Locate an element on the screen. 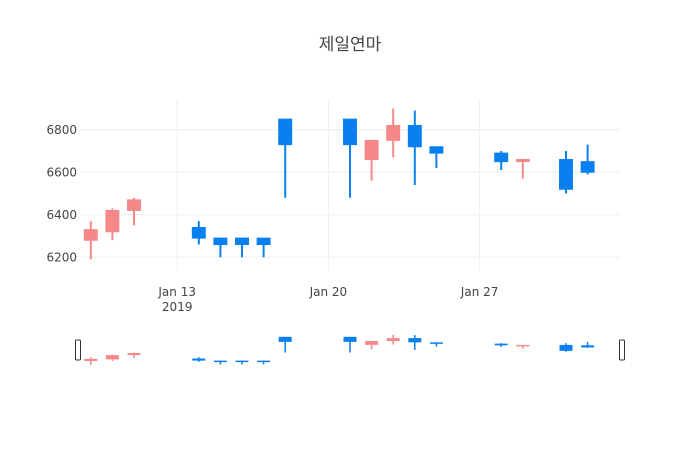 The image size is (700, 450). y-tick-label: 6400 is located at coordinates (61, 215).